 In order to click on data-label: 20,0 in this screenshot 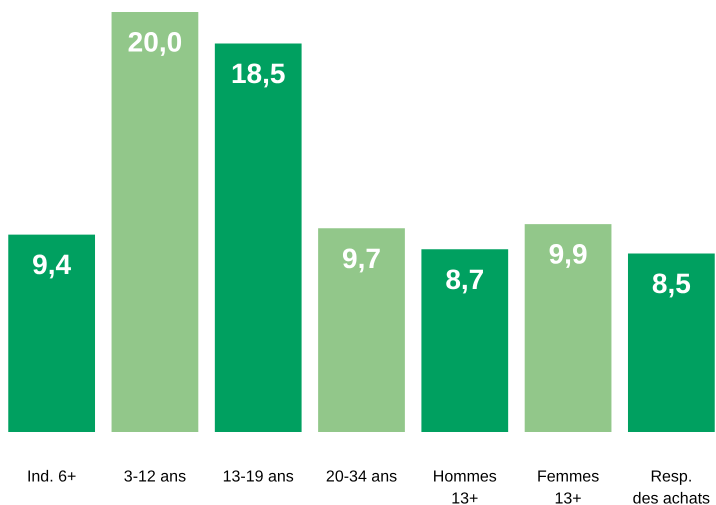, I will do `click(155, 42)`.